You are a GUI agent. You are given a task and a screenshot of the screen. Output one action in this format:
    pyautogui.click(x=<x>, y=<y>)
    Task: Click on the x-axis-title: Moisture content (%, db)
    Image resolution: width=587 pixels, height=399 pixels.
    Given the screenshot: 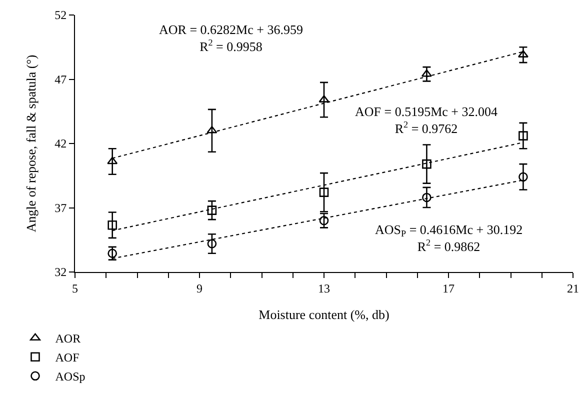 What is the action you would take?
    pyautogui.click(x=324, y=314)
    